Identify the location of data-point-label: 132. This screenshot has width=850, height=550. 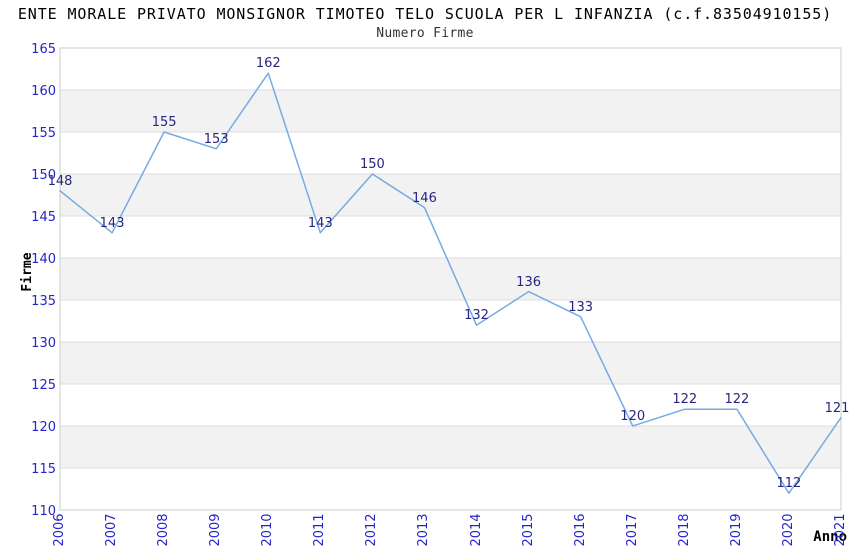
(476, 316).